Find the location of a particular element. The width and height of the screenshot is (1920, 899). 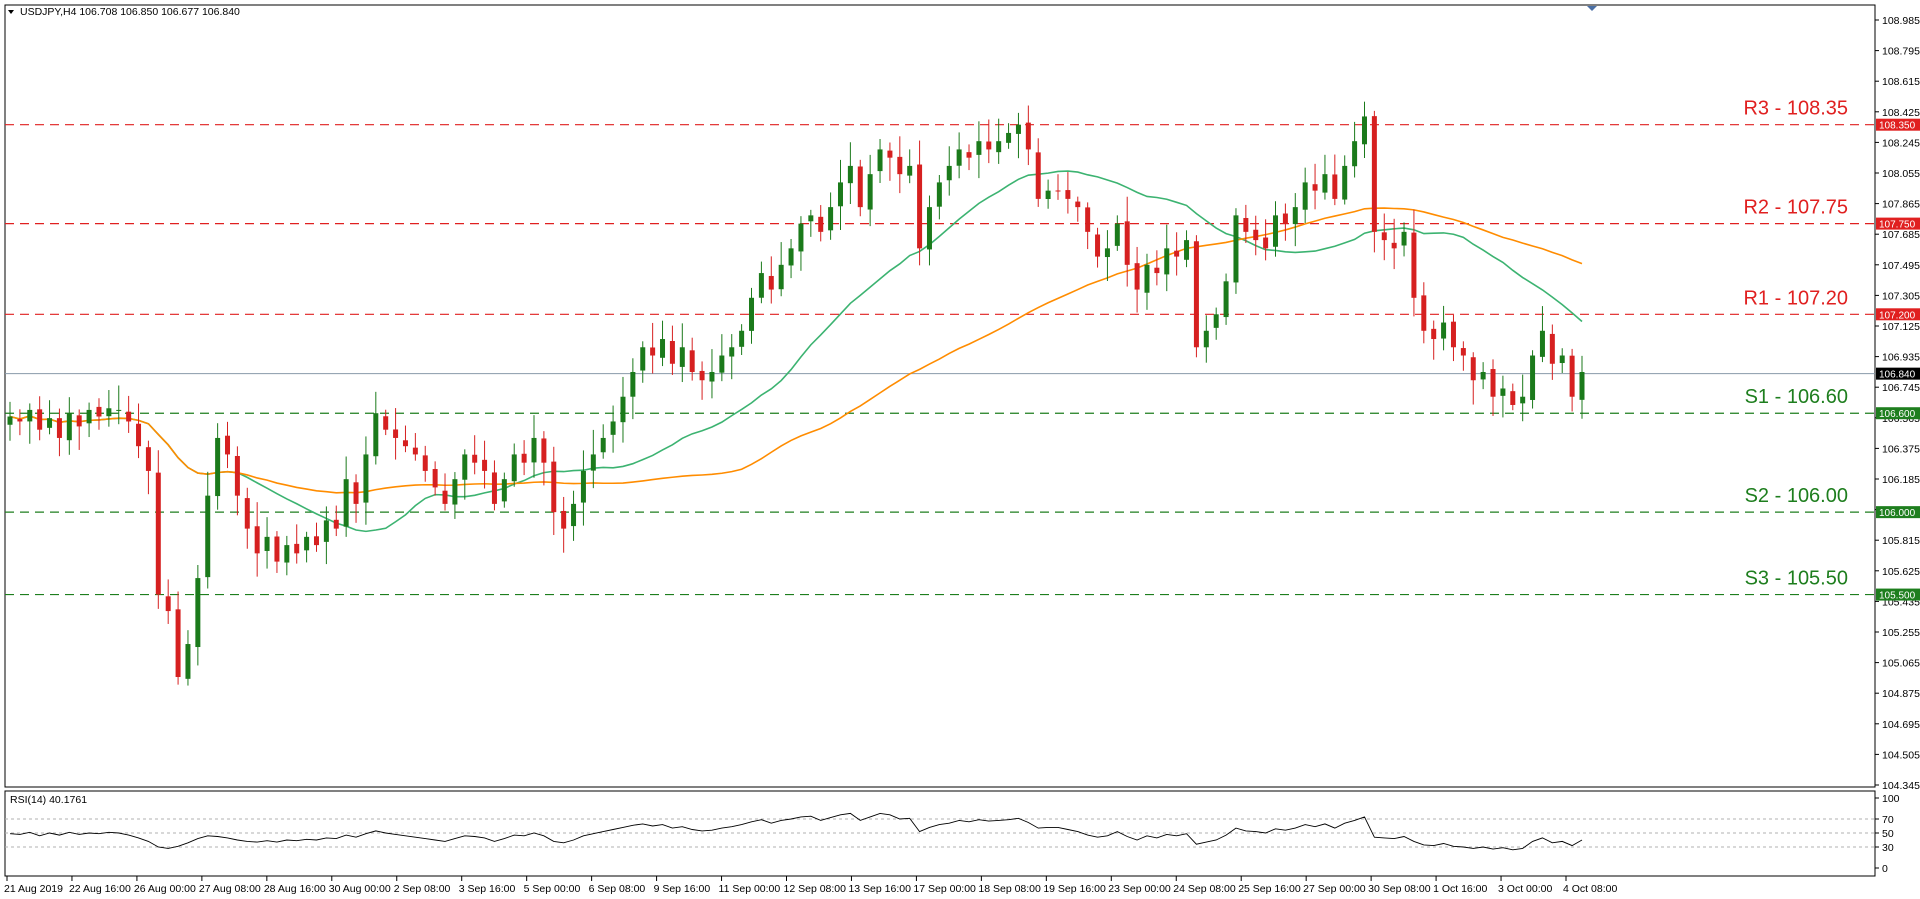

level-label: S3 - 105.50 is located at coordinates (1796, 579).